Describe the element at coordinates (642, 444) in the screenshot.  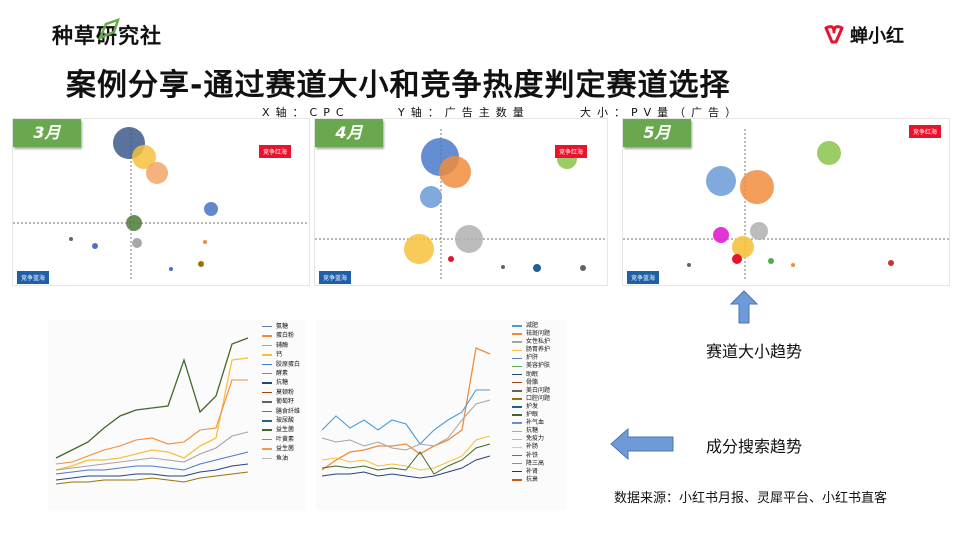
I see `arrow-left-icon` at that location.